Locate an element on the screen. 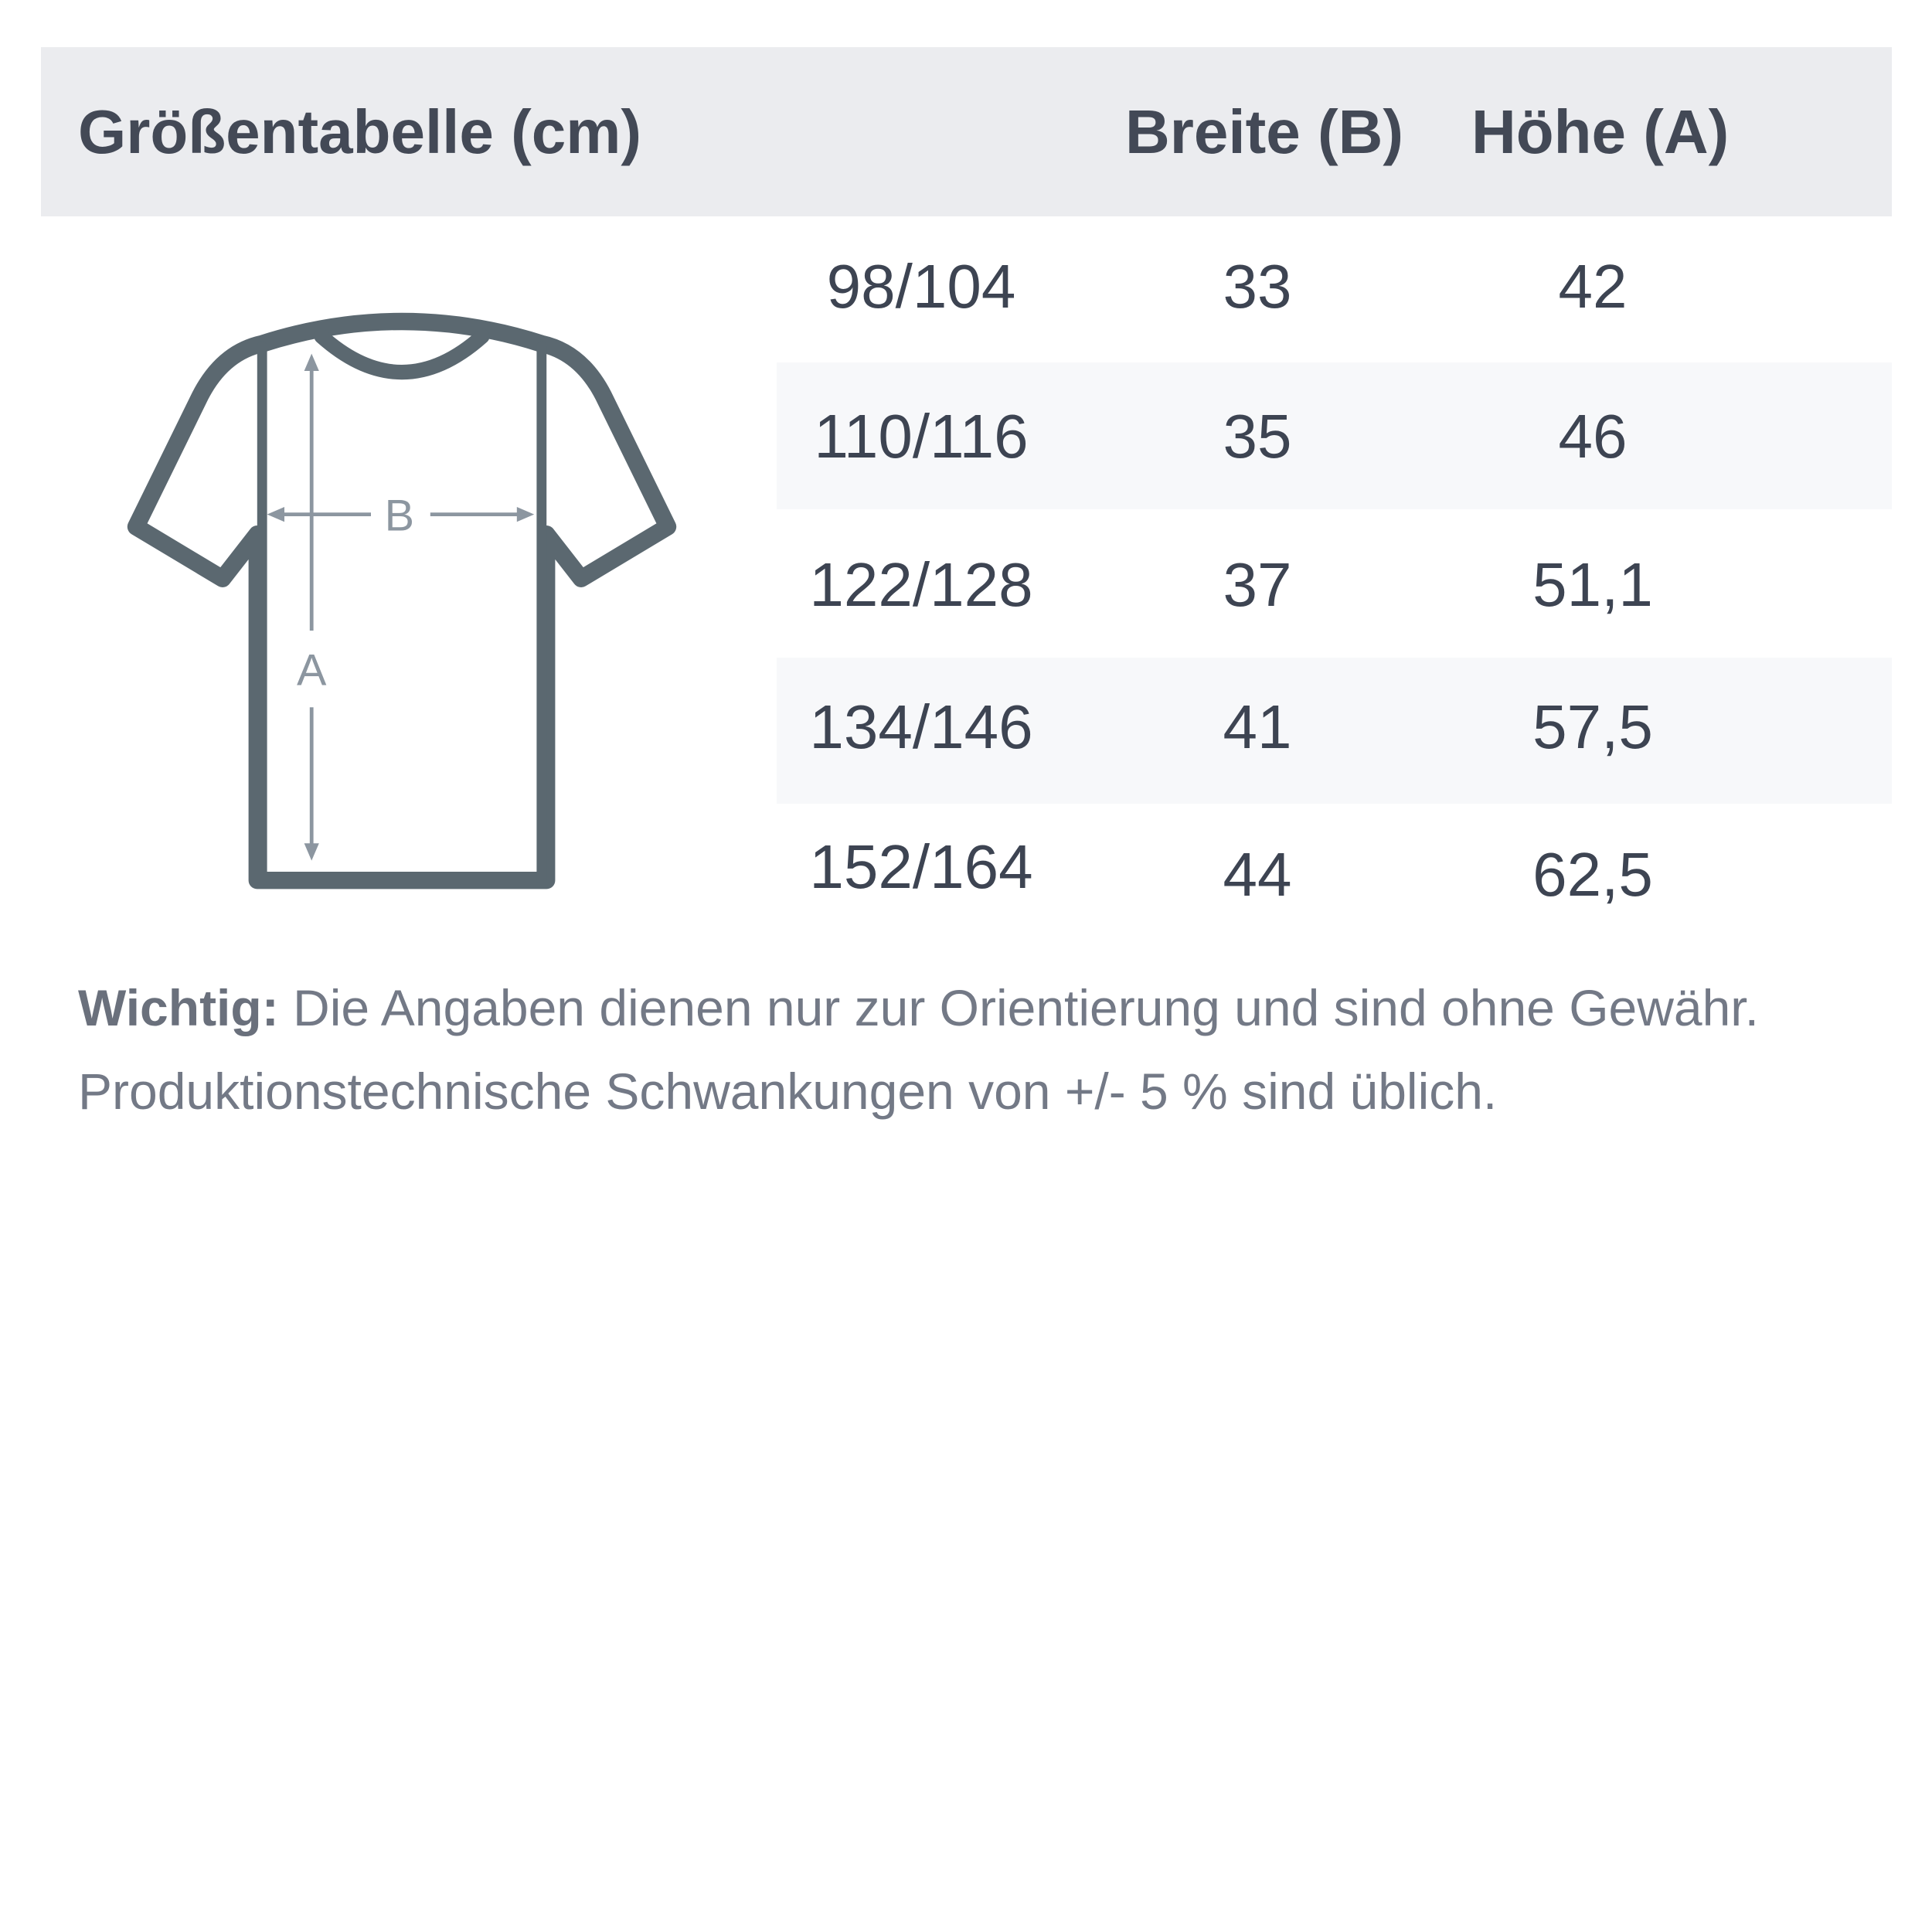  cell-height: 57,5 is located at coordinates (1593, 727).